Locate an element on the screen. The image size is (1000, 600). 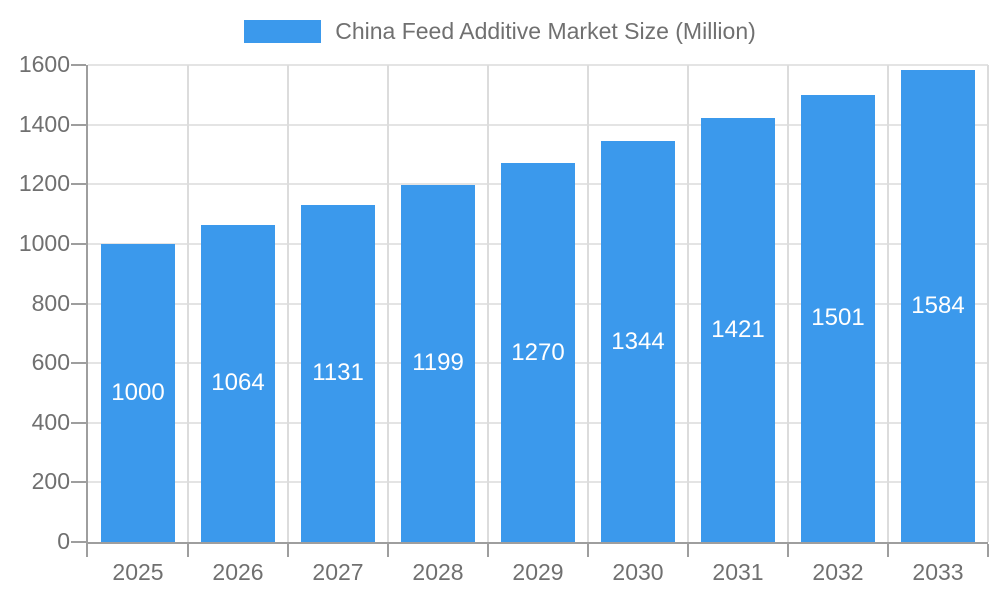
x-axis-tick-label: 2029 is located at coordinates (538, 572).